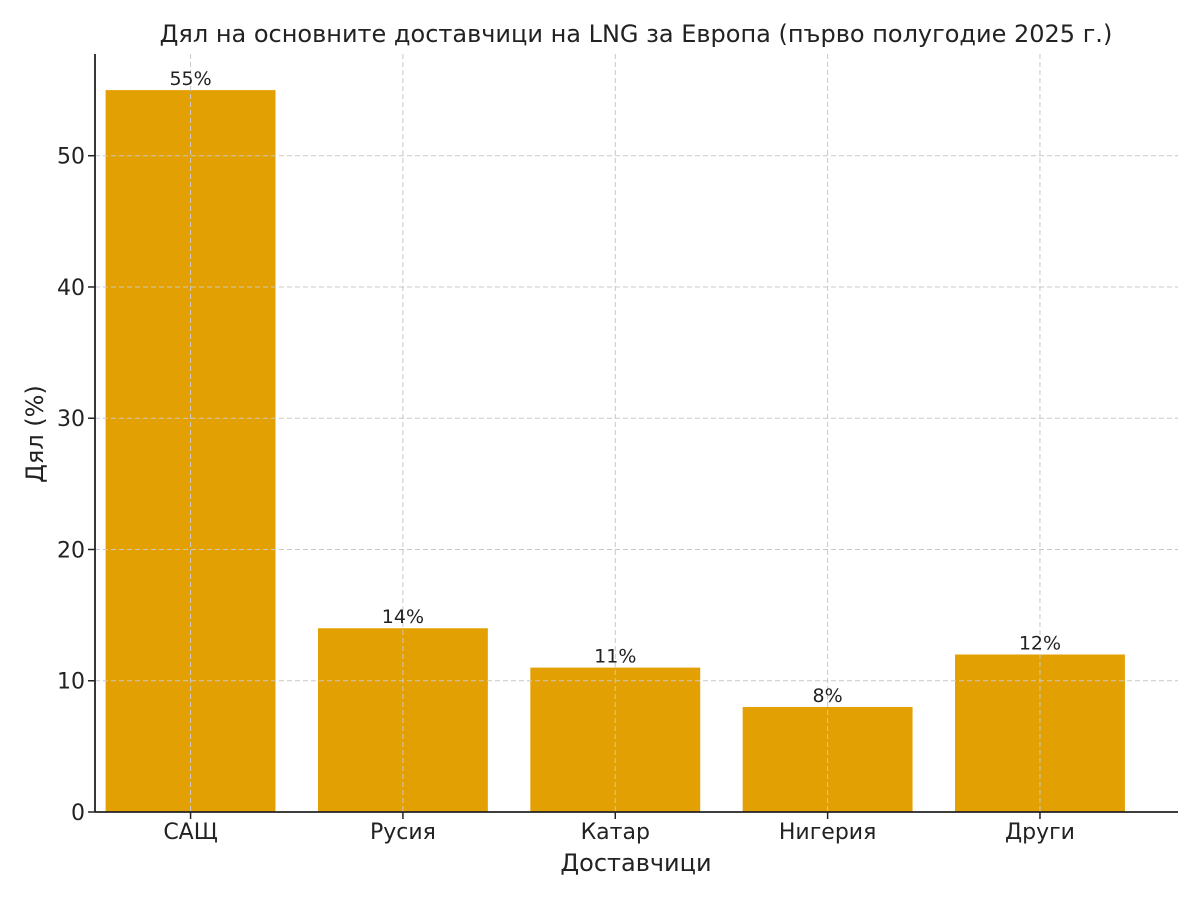 The width and height of the screenshot is (1200, 904). What do you see at coordinates (190, 832) in the screenshot?
I see `x-tick-label: САЩ` at bounding box center [190, 832].